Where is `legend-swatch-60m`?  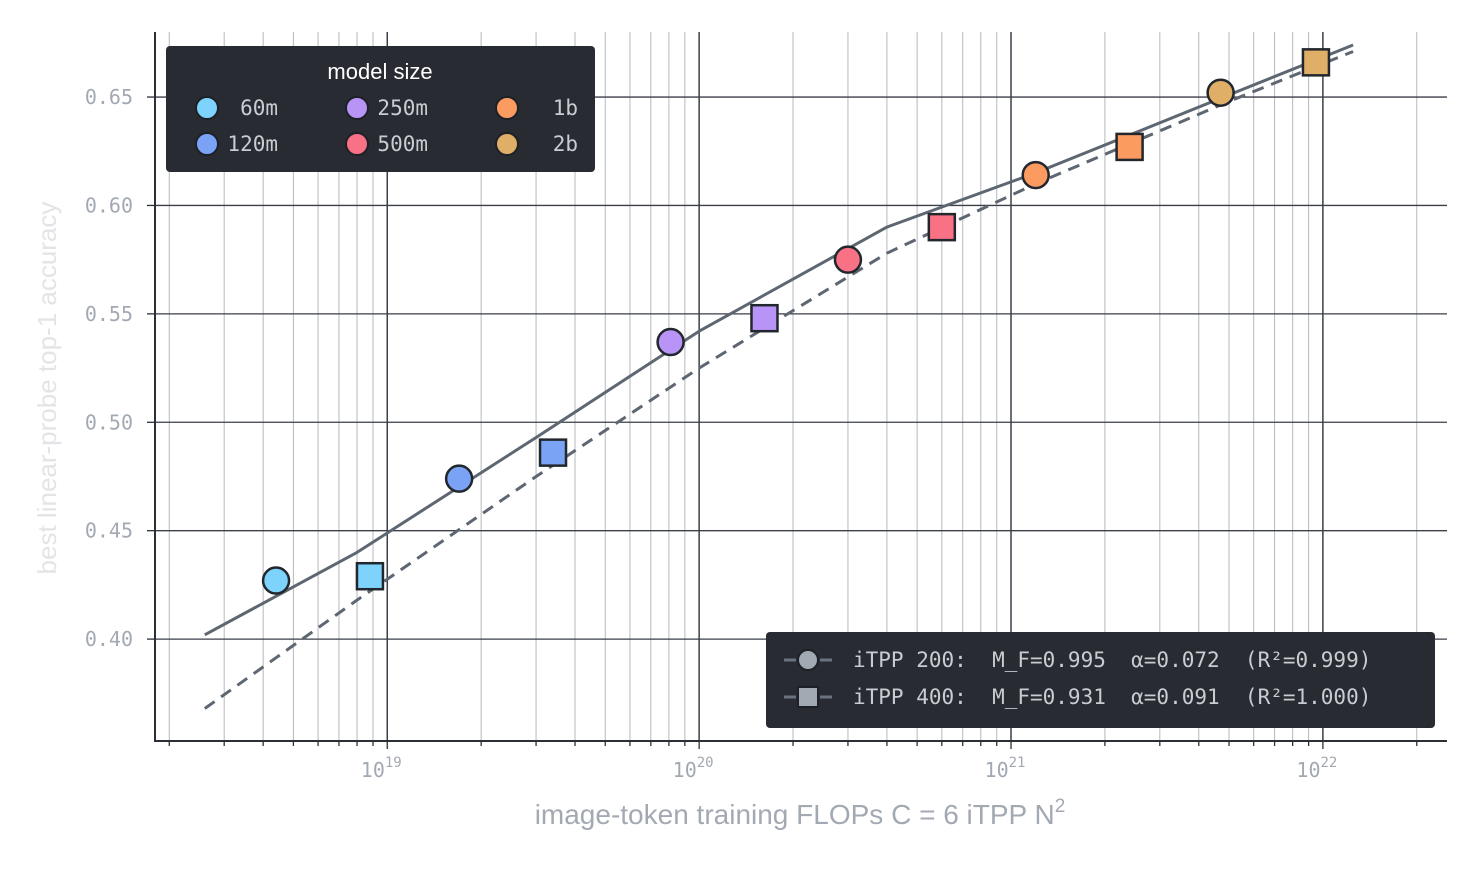 legend-swatch-60m is located at coordinates (207, 108).